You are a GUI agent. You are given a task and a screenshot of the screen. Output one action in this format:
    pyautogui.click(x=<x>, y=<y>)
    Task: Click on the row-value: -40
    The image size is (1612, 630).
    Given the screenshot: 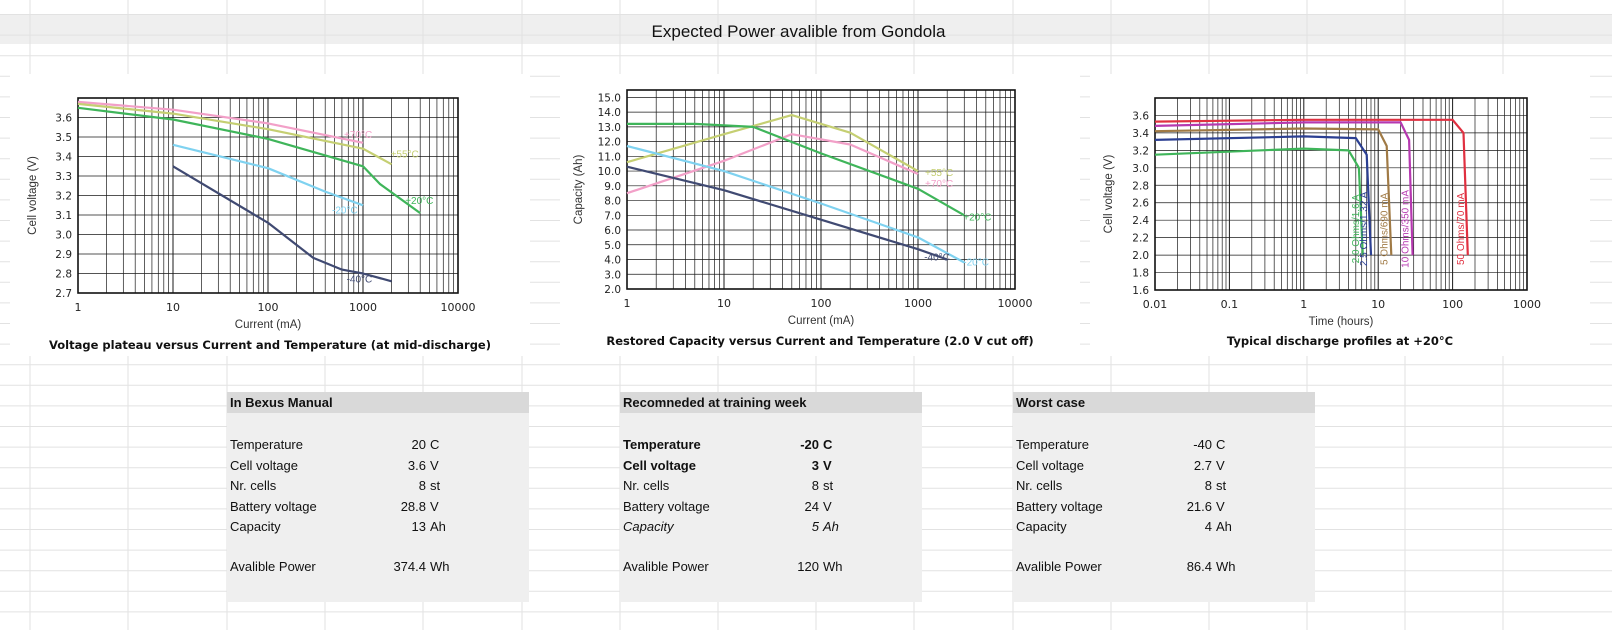 What is the action you would take?
    pyautogui.click(x=1202, y=444)
    